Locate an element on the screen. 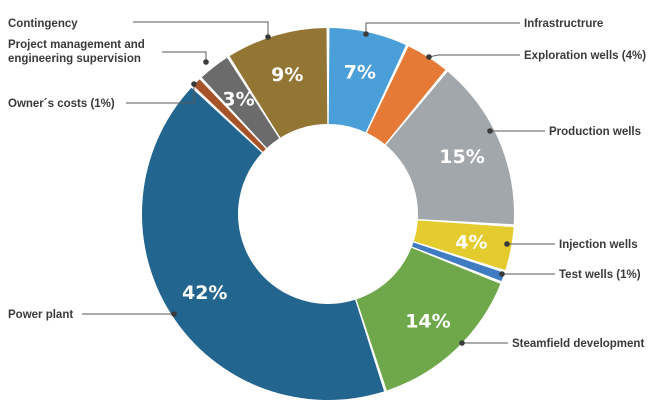 Image resolution: width=665 pixels, height=409 pixels. pct-label-power-plant: 42% is located at coordinates (204, 293).